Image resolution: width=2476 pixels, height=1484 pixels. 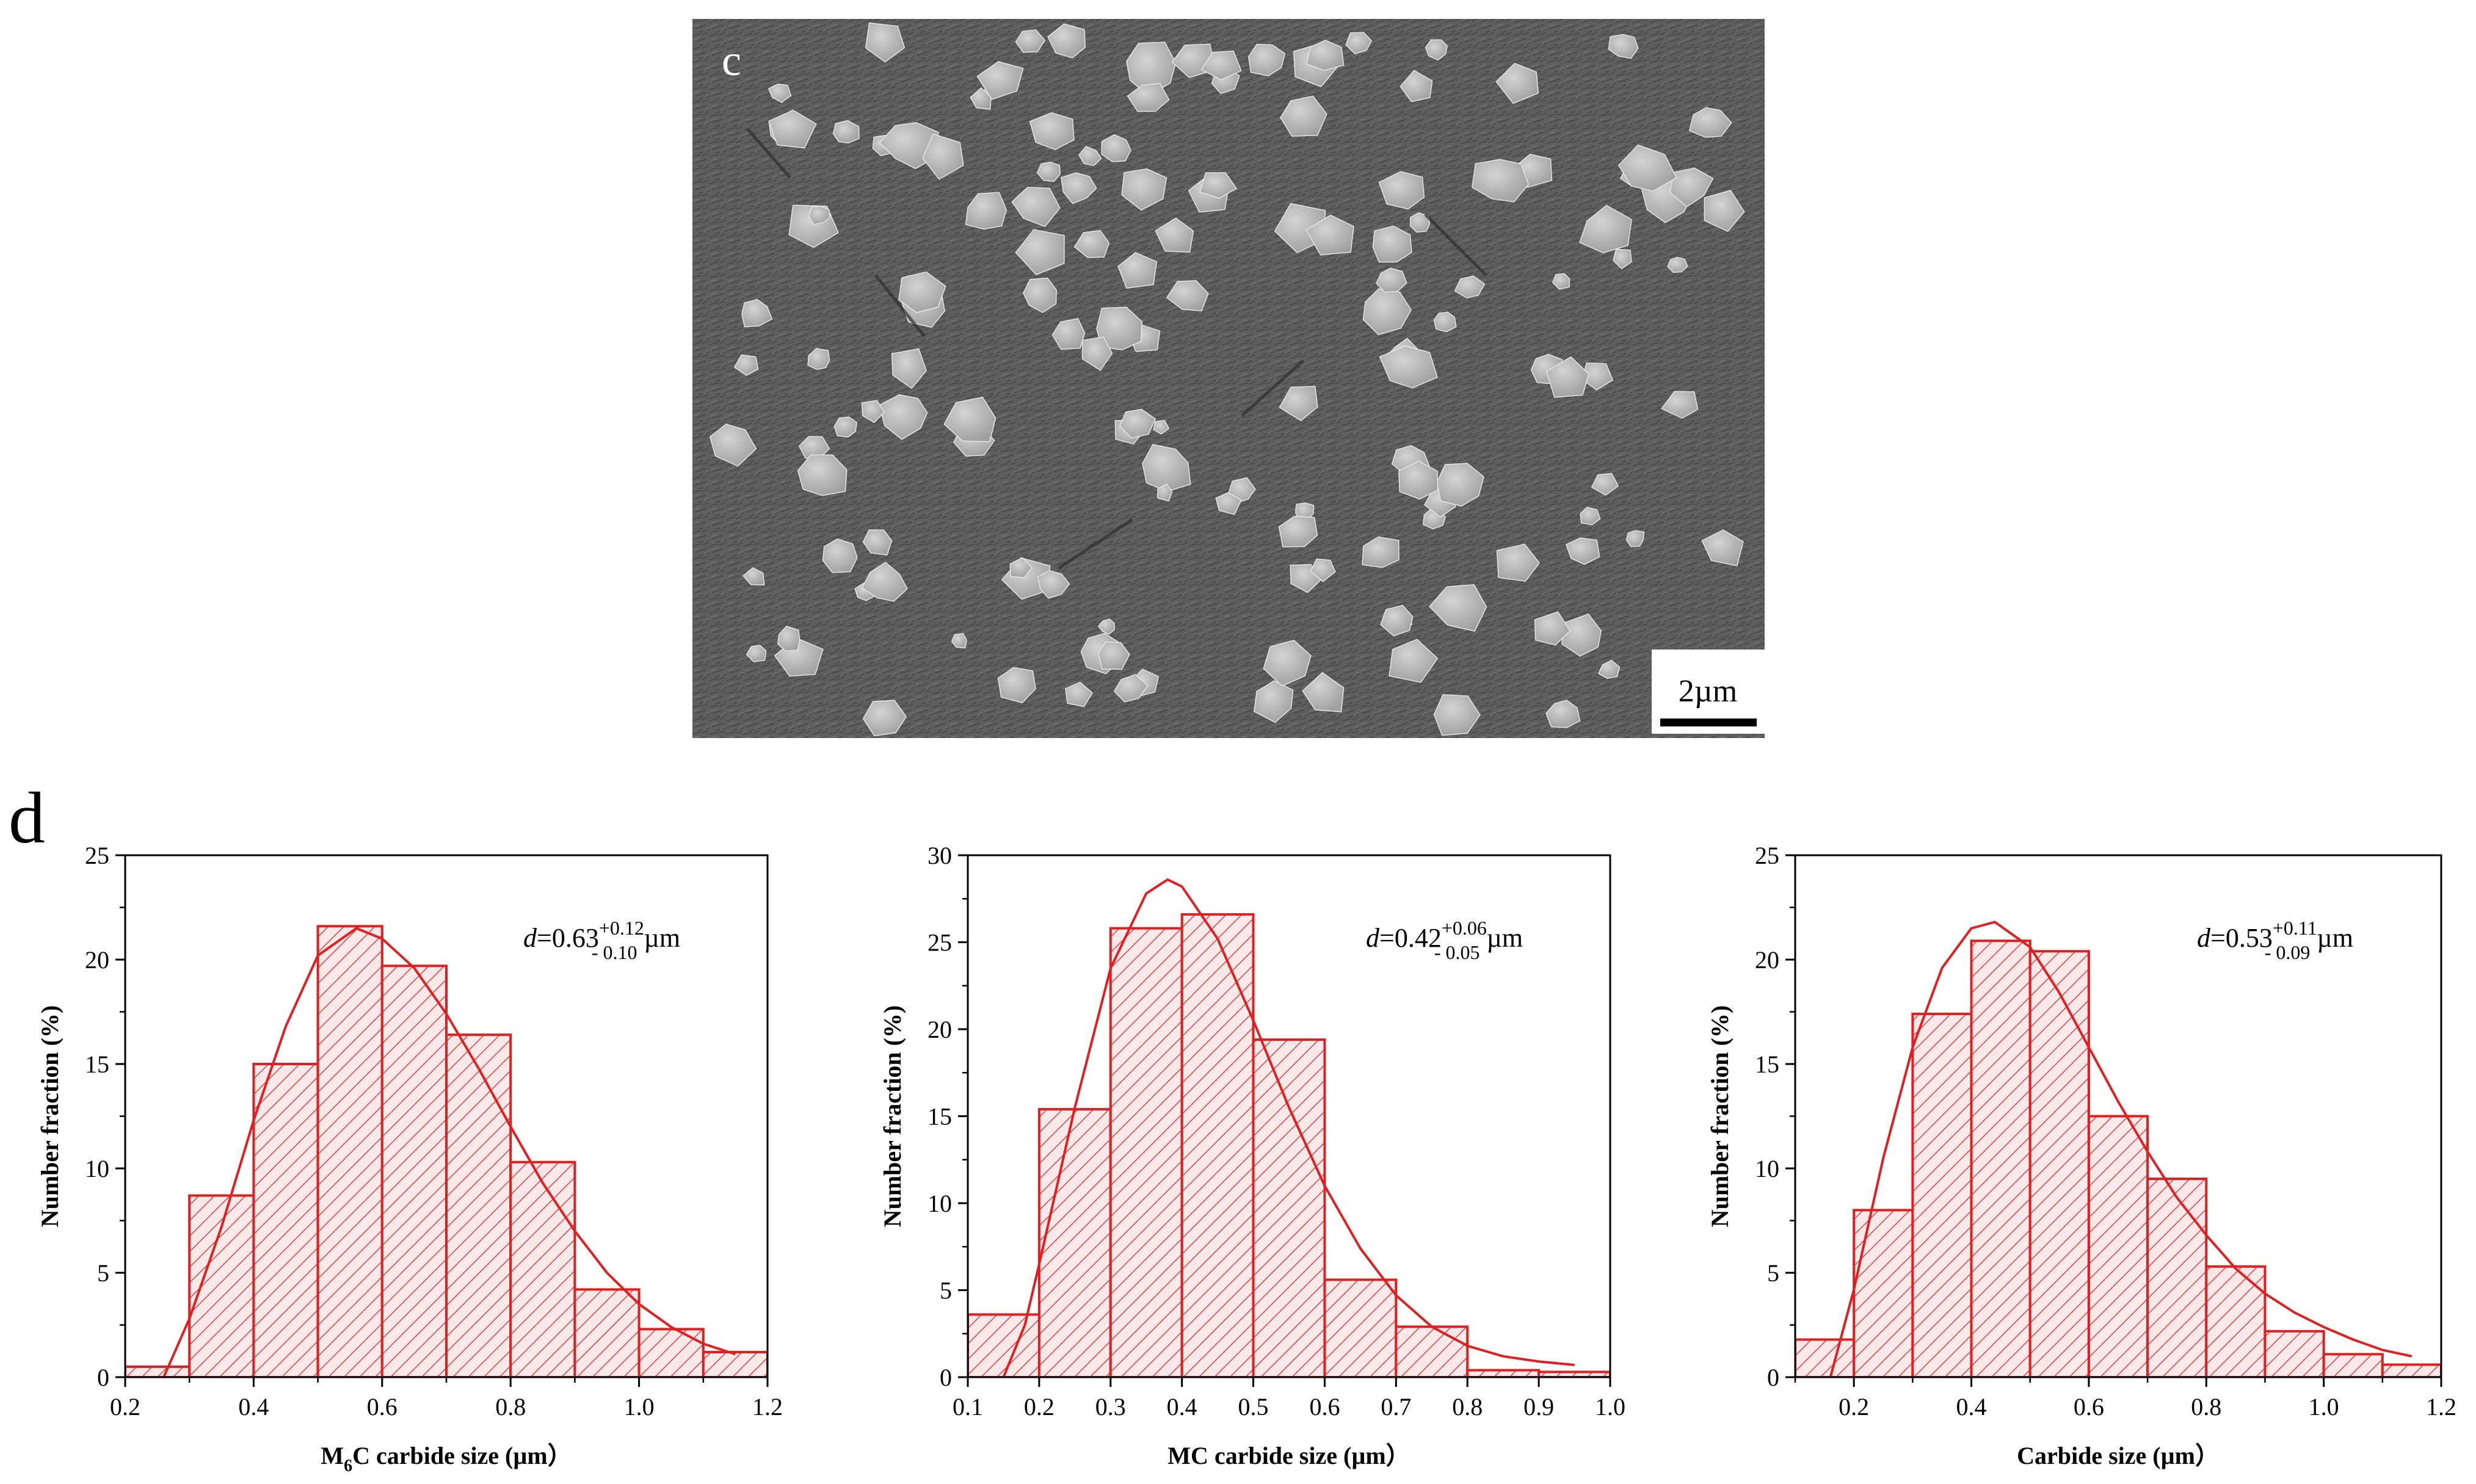 What do you see at coordinates (1253, 1407) in the screenshot?
I see `x-tick-label: 0.5` at bounding box center [1253, 1407].